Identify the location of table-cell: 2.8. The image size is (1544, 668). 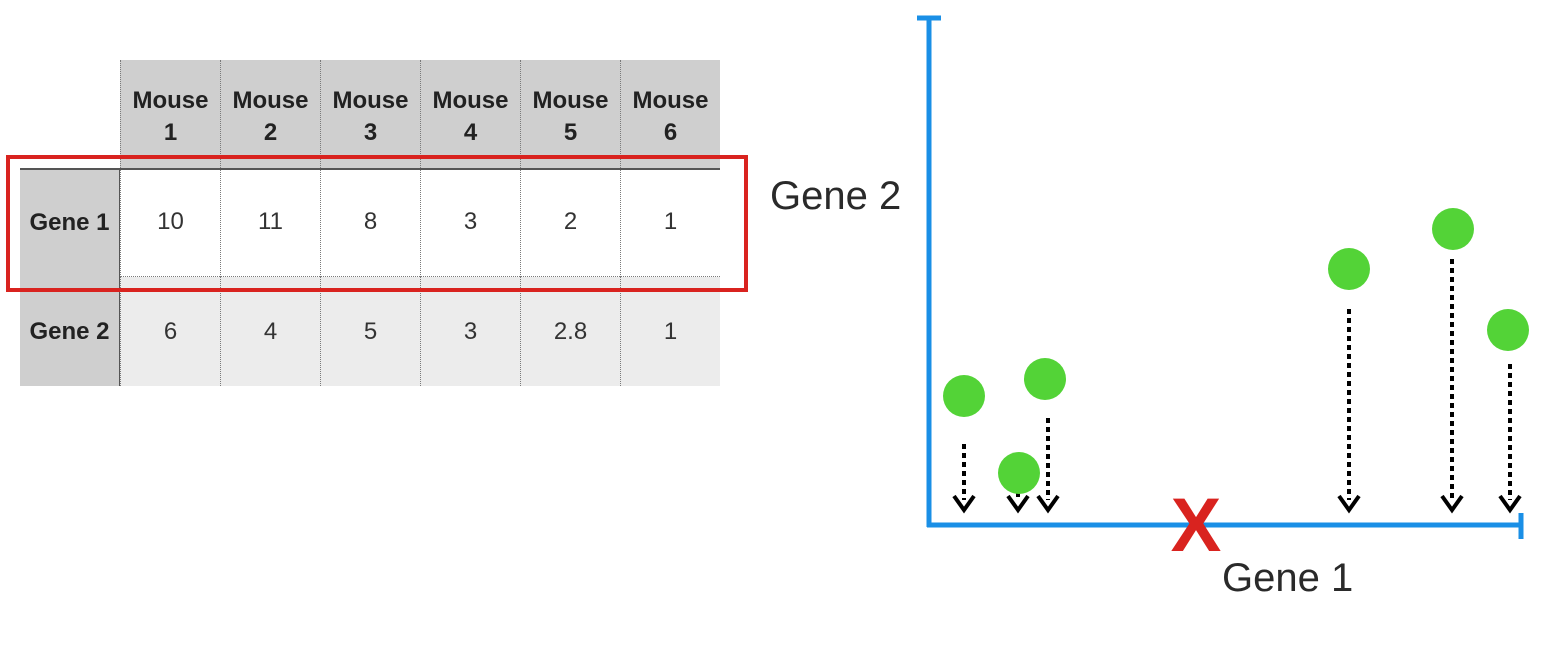
(570, 331).